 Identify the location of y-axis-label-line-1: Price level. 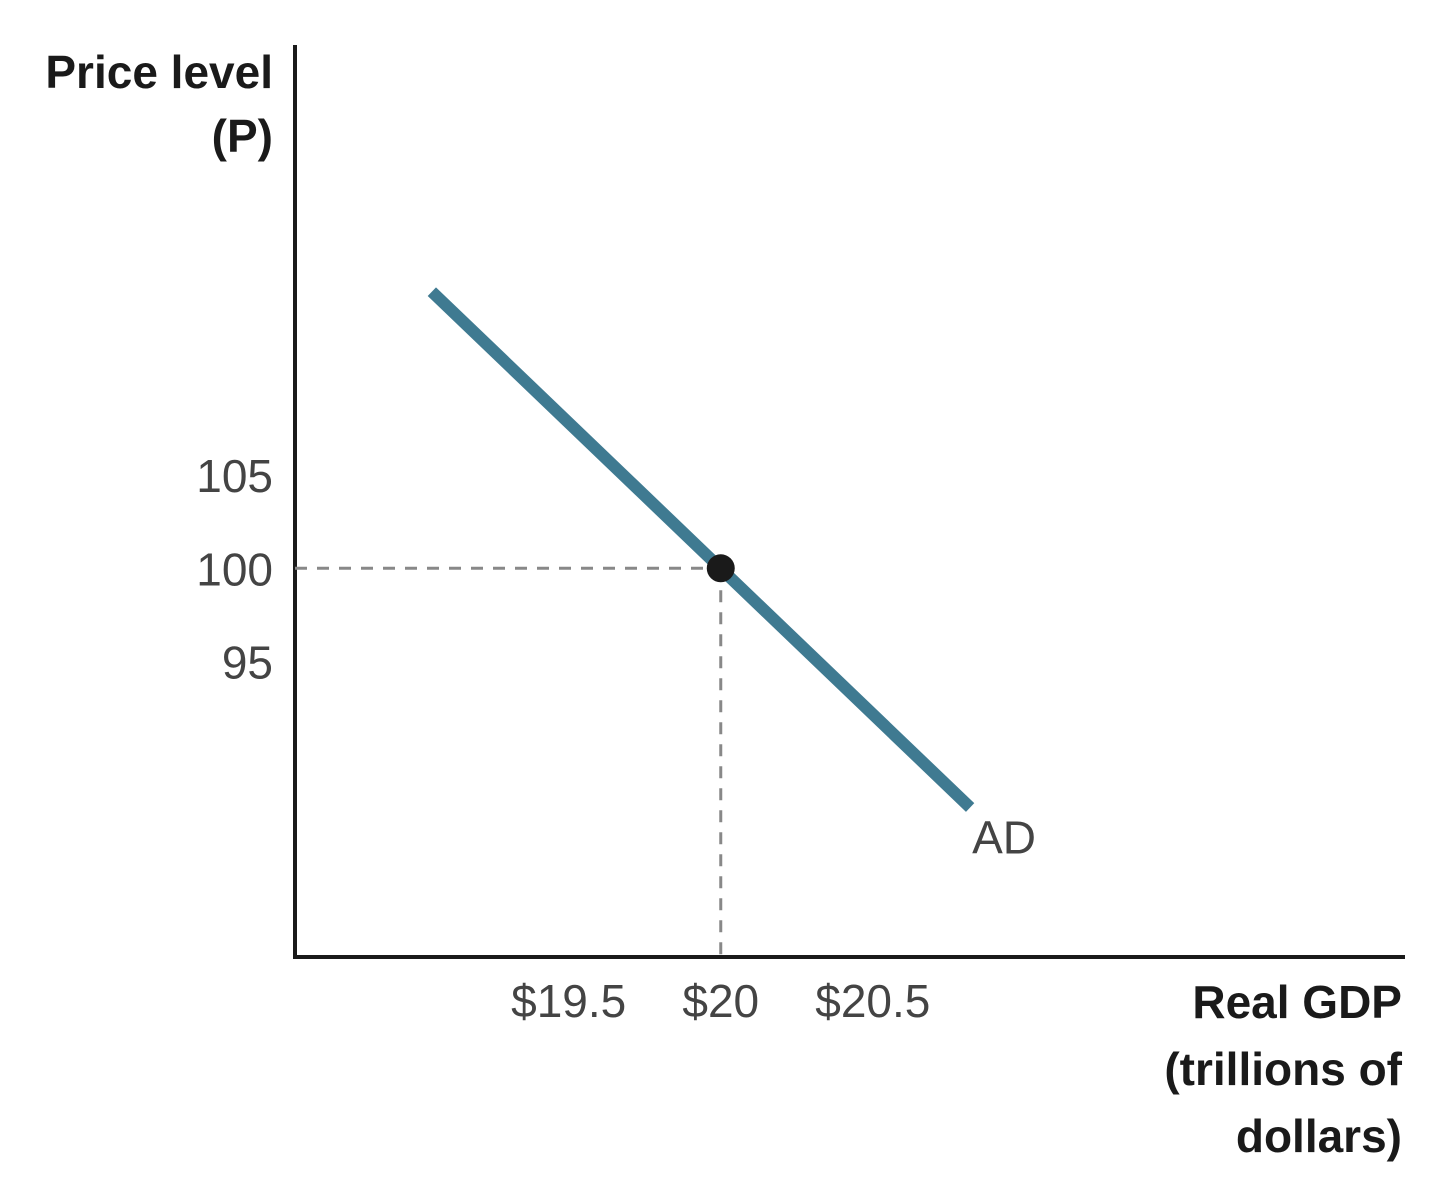
(159, 72).